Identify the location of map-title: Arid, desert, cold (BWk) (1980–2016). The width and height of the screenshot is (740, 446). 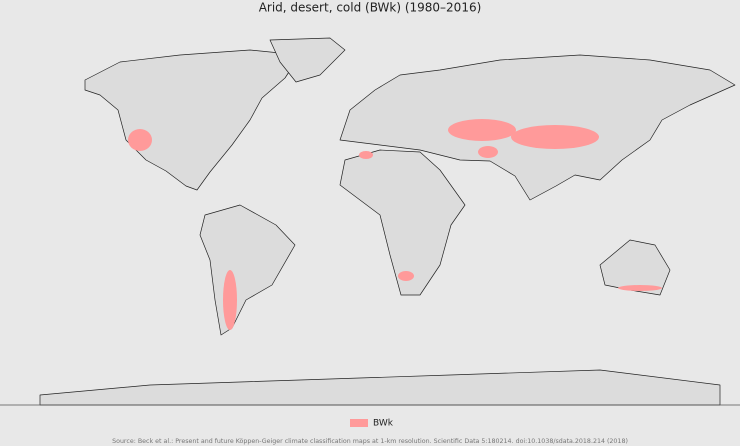
(370, 8).